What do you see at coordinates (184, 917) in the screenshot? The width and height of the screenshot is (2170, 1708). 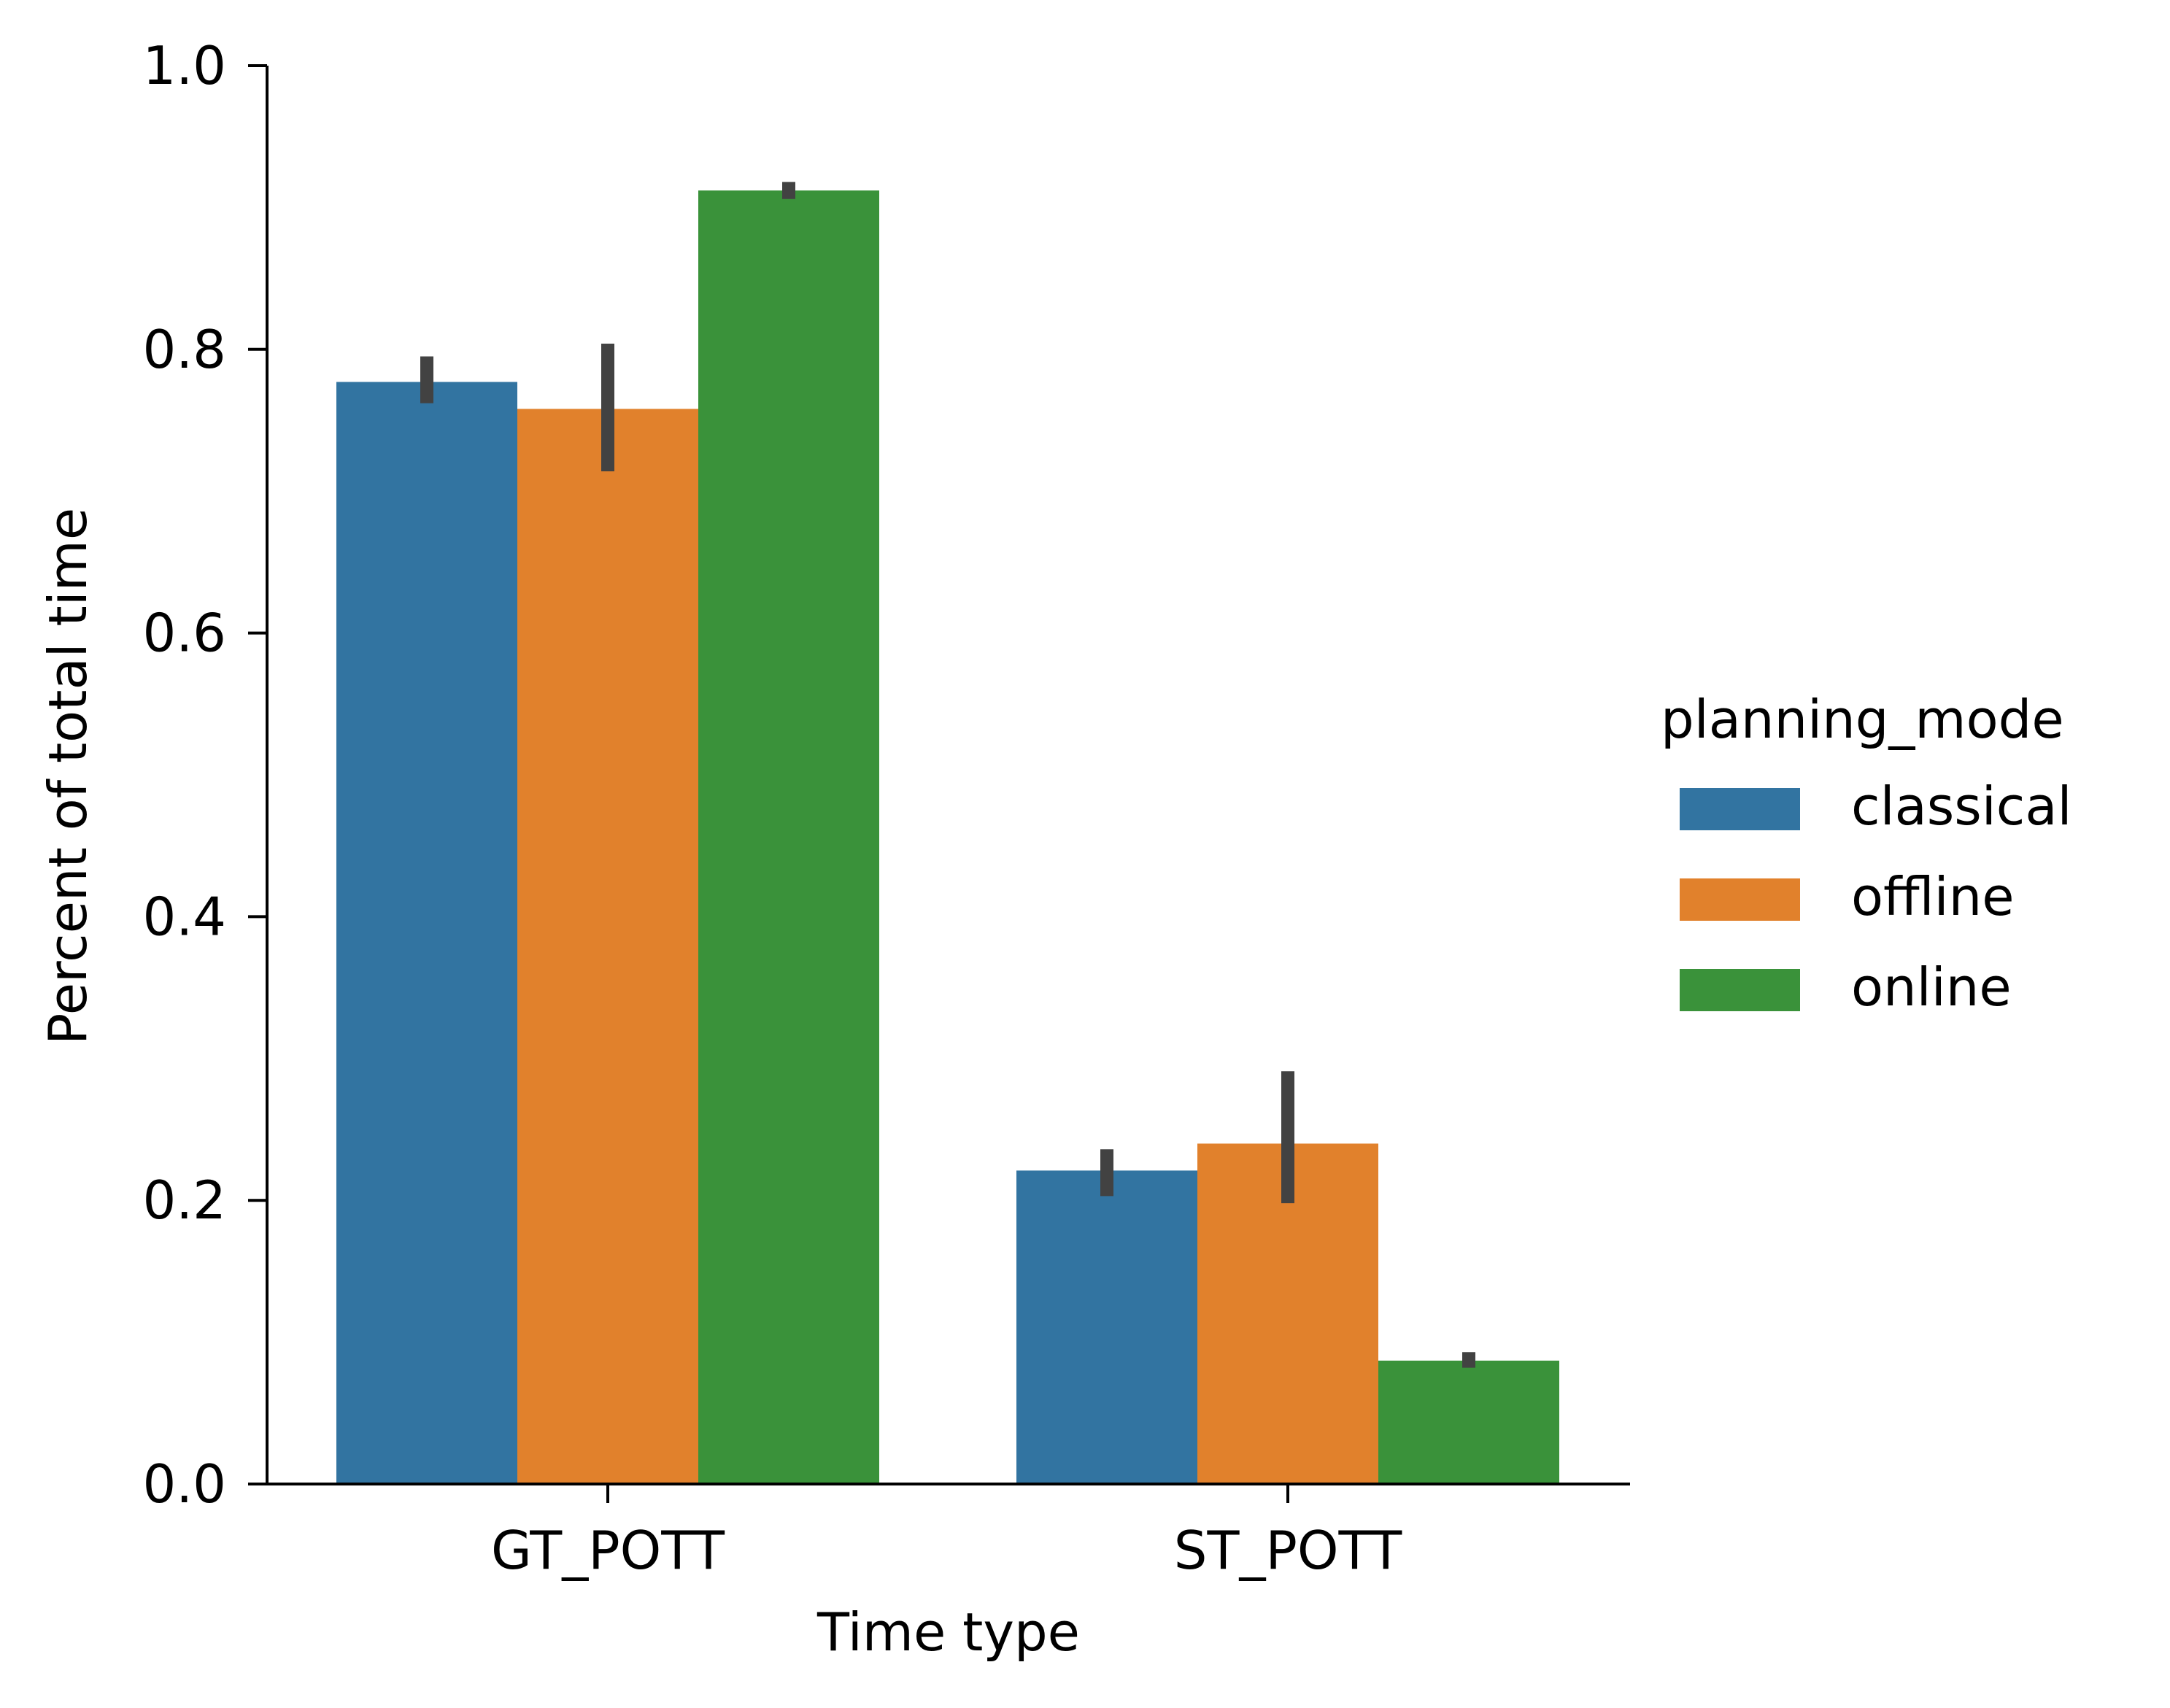 I see `y-tick-label: 0.4` at bounding box center [184, 917].